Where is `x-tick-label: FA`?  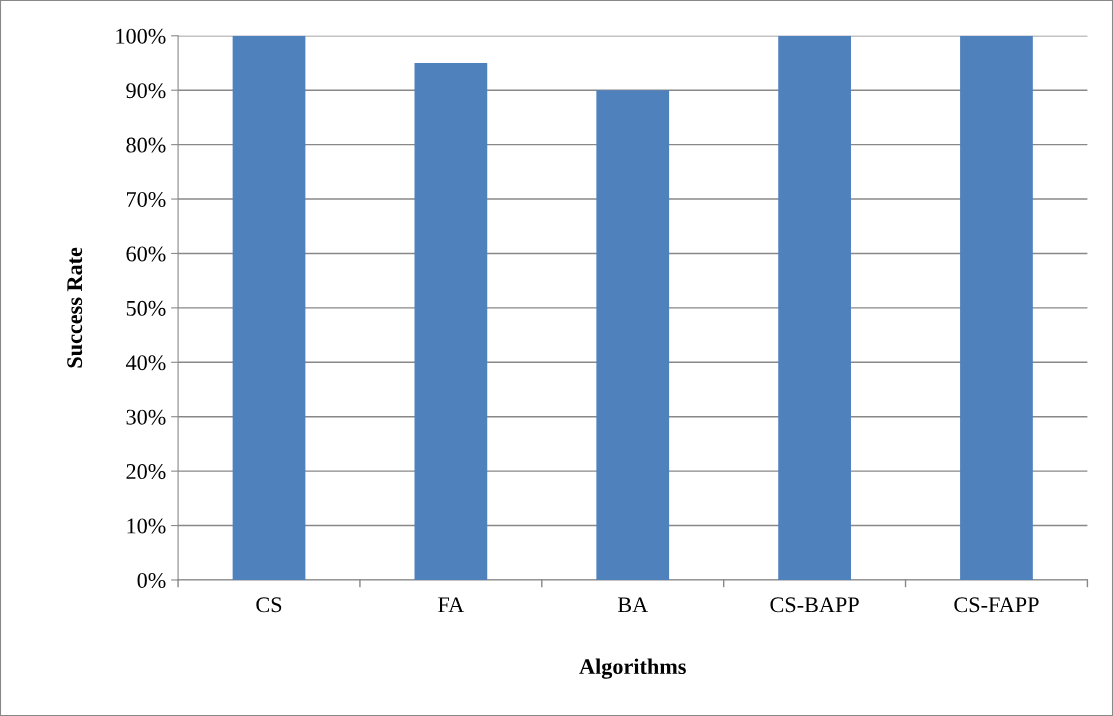
x-tick-label: FA is located at coordinates (451, 605).